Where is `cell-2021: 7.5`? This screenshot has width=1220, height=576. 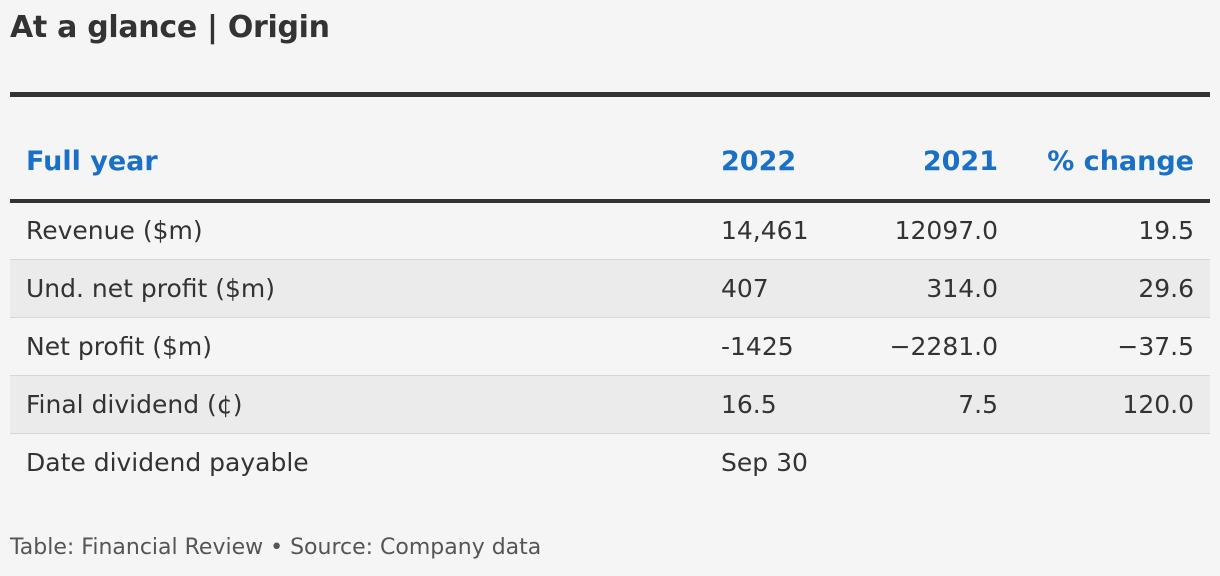
cell-2021: 7.5 is located at coordinates (928, 404).